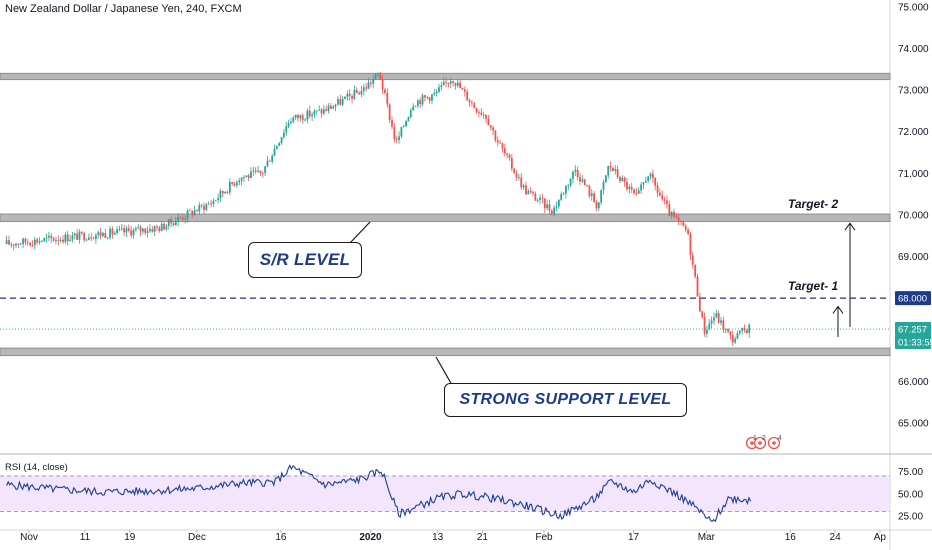  Describe the element at coordinates (634, 537) in the screenshot. I see `time-tick-9: 17` at that location.